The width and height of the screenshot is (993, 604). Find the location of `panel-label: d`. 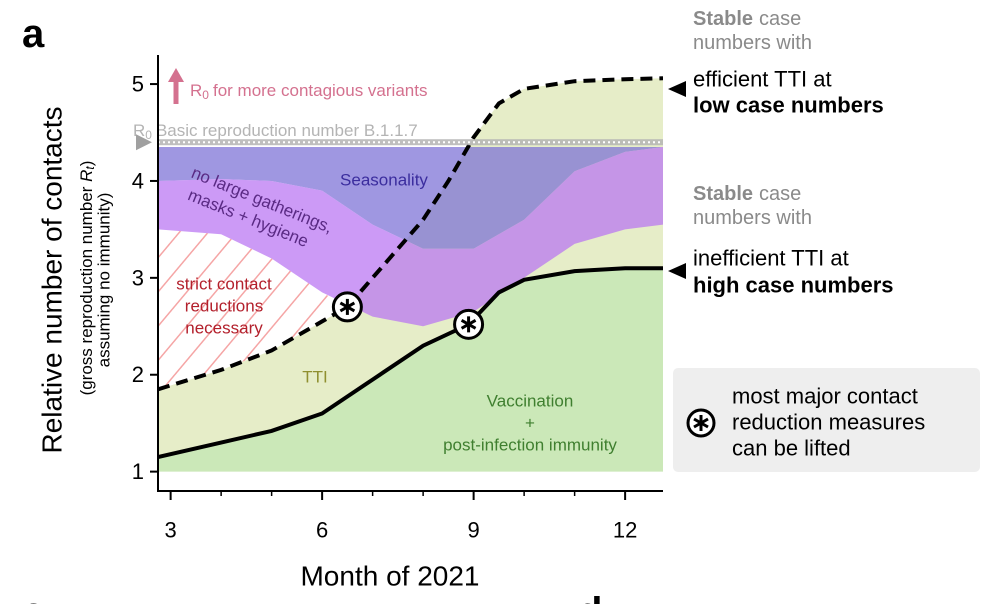

panel-label: d is located at coordinates (590, 597).